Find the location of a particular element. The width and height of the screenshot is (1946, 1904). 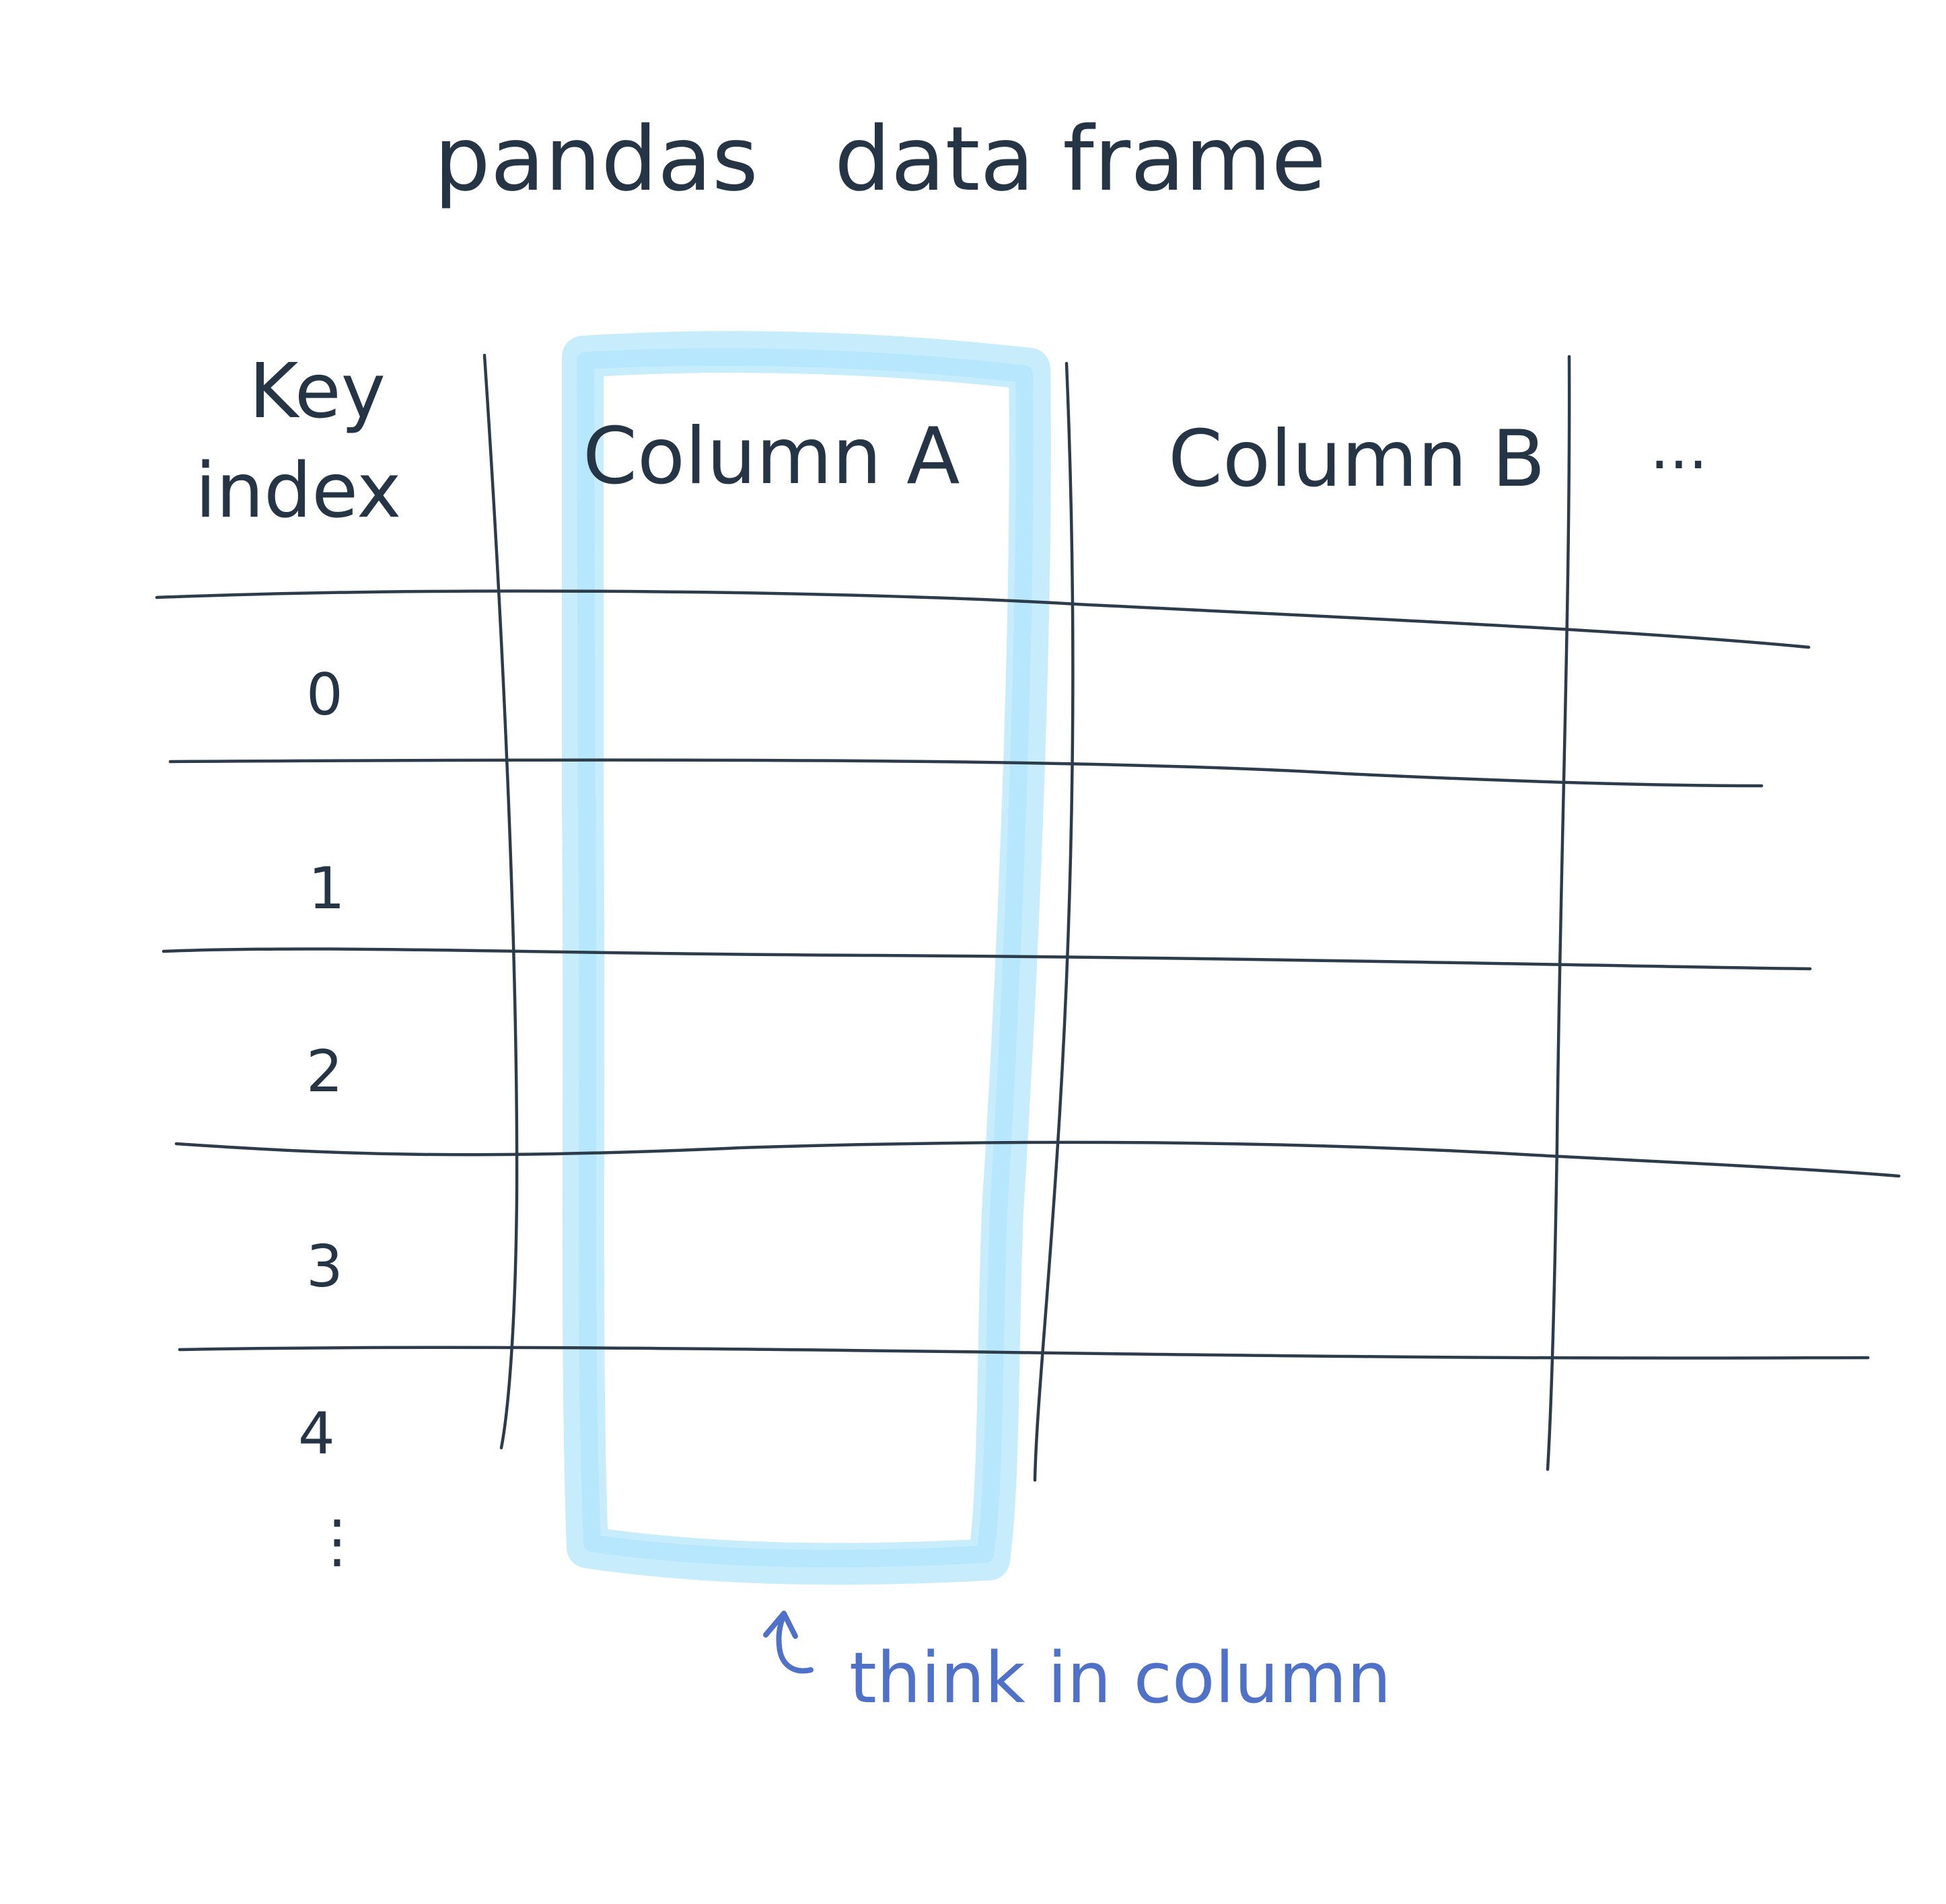

row-index-1: 1 is located at coordinates (326, 889).